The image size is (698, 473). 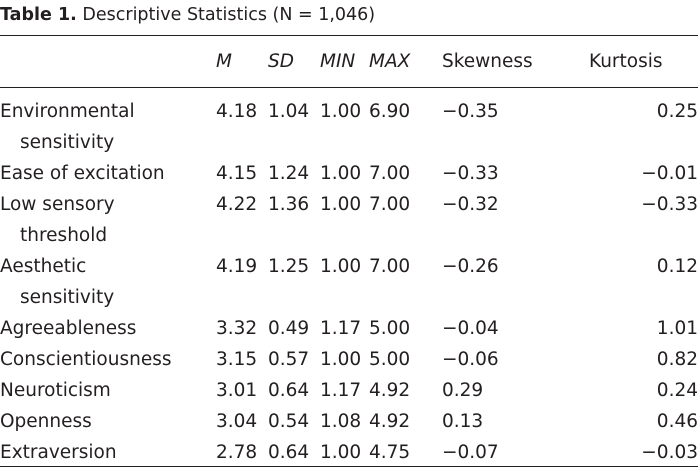 I want to click on header-row: M SD MIN MAX Skewness Kurtosis, so click(x=349, y=61).